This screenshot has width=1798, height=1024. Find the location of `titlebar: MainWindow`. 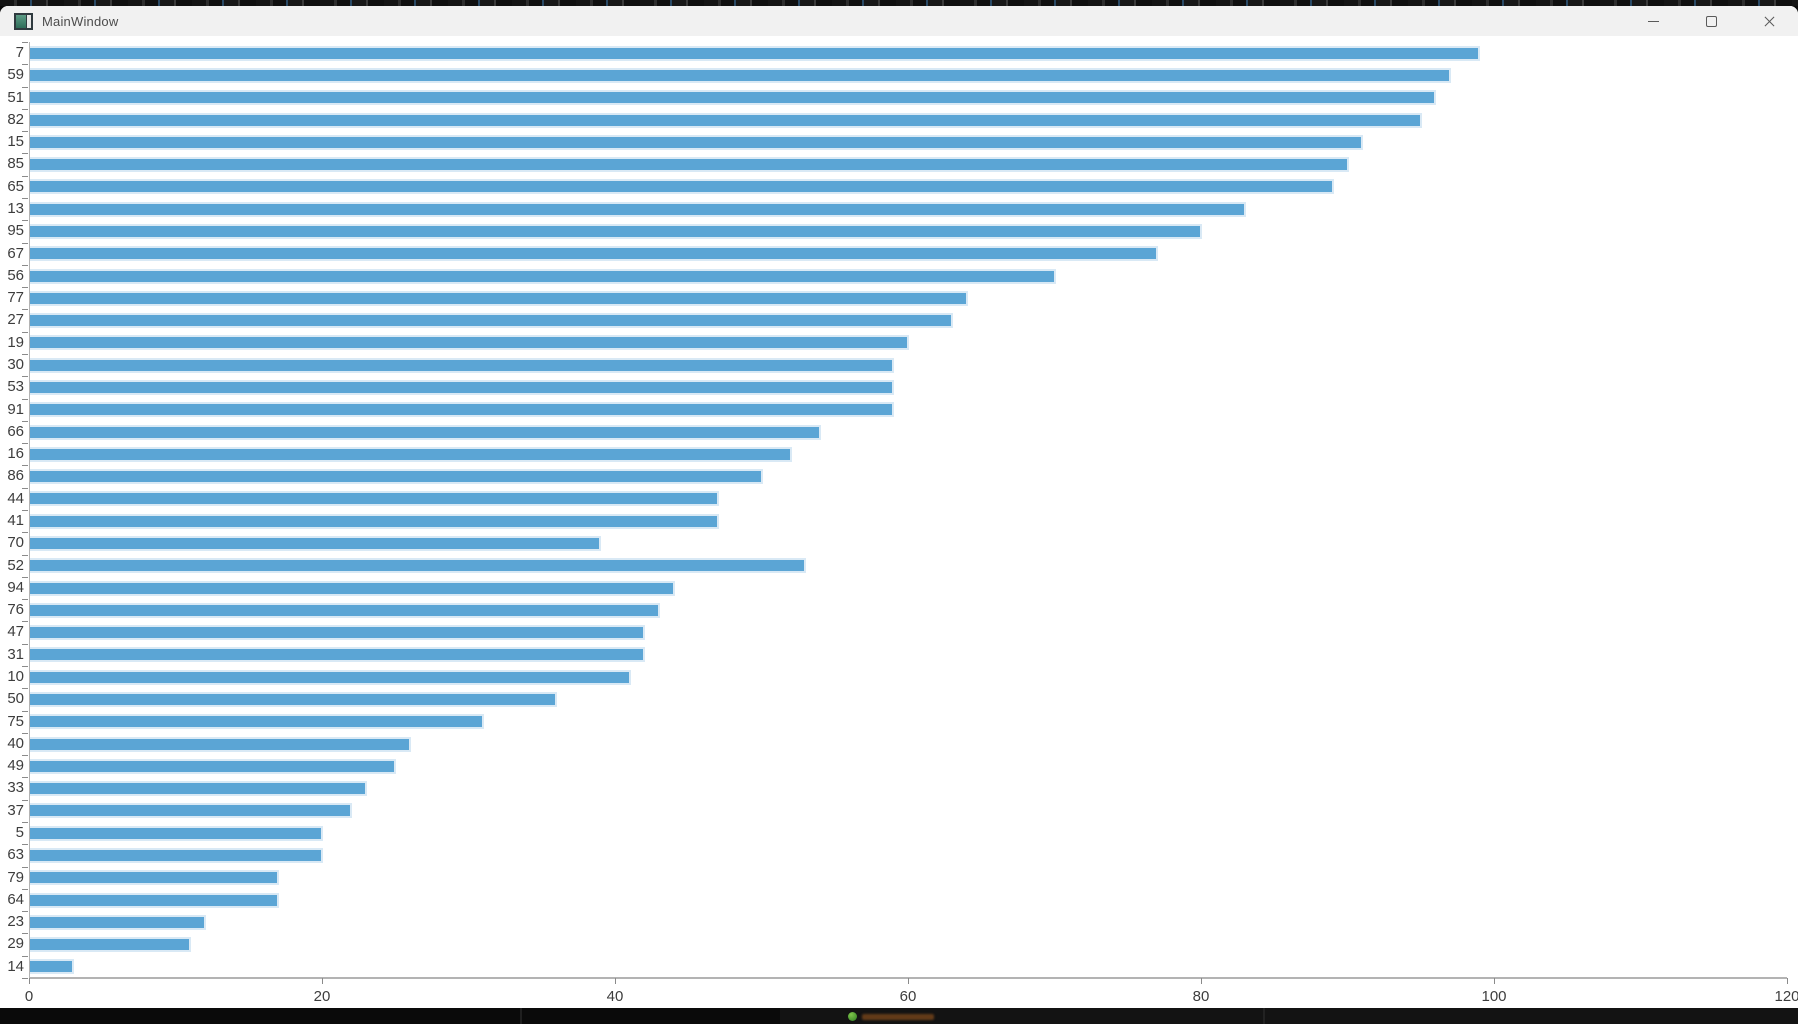

titlebar: MainWindow is located at coordinates (899, 21).